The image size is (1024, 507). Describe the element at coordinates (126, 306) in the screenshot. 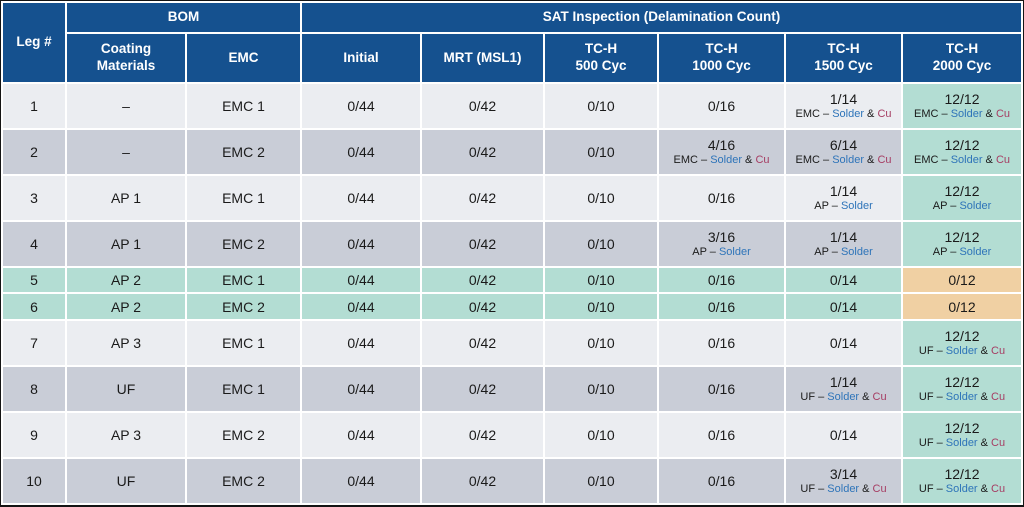

I see `result-cell: AP 2` at that location.